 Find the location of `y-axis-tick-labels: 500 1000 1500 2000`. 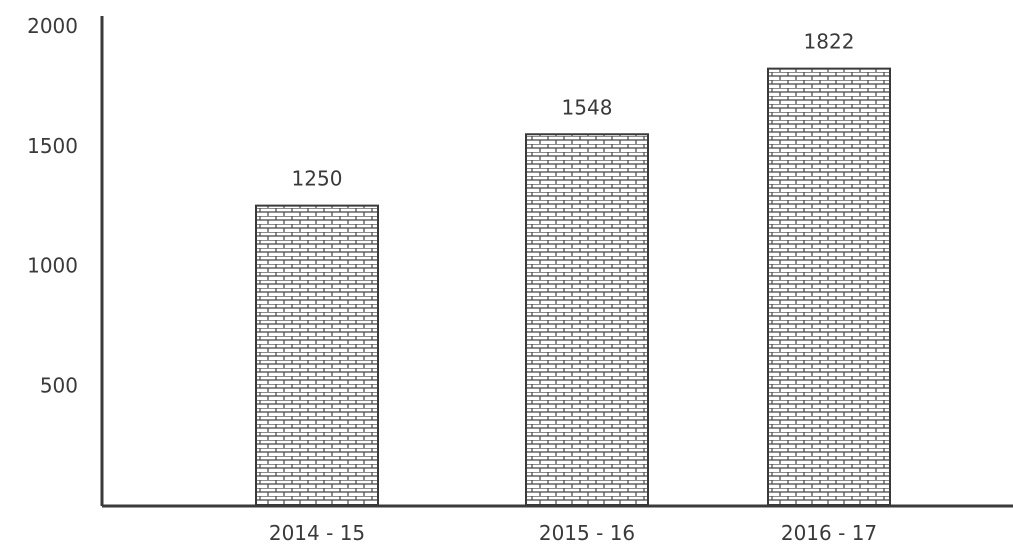

y-axis-tick-labels: 500 1000 1500 2000 is located at coordinates (52, 205).